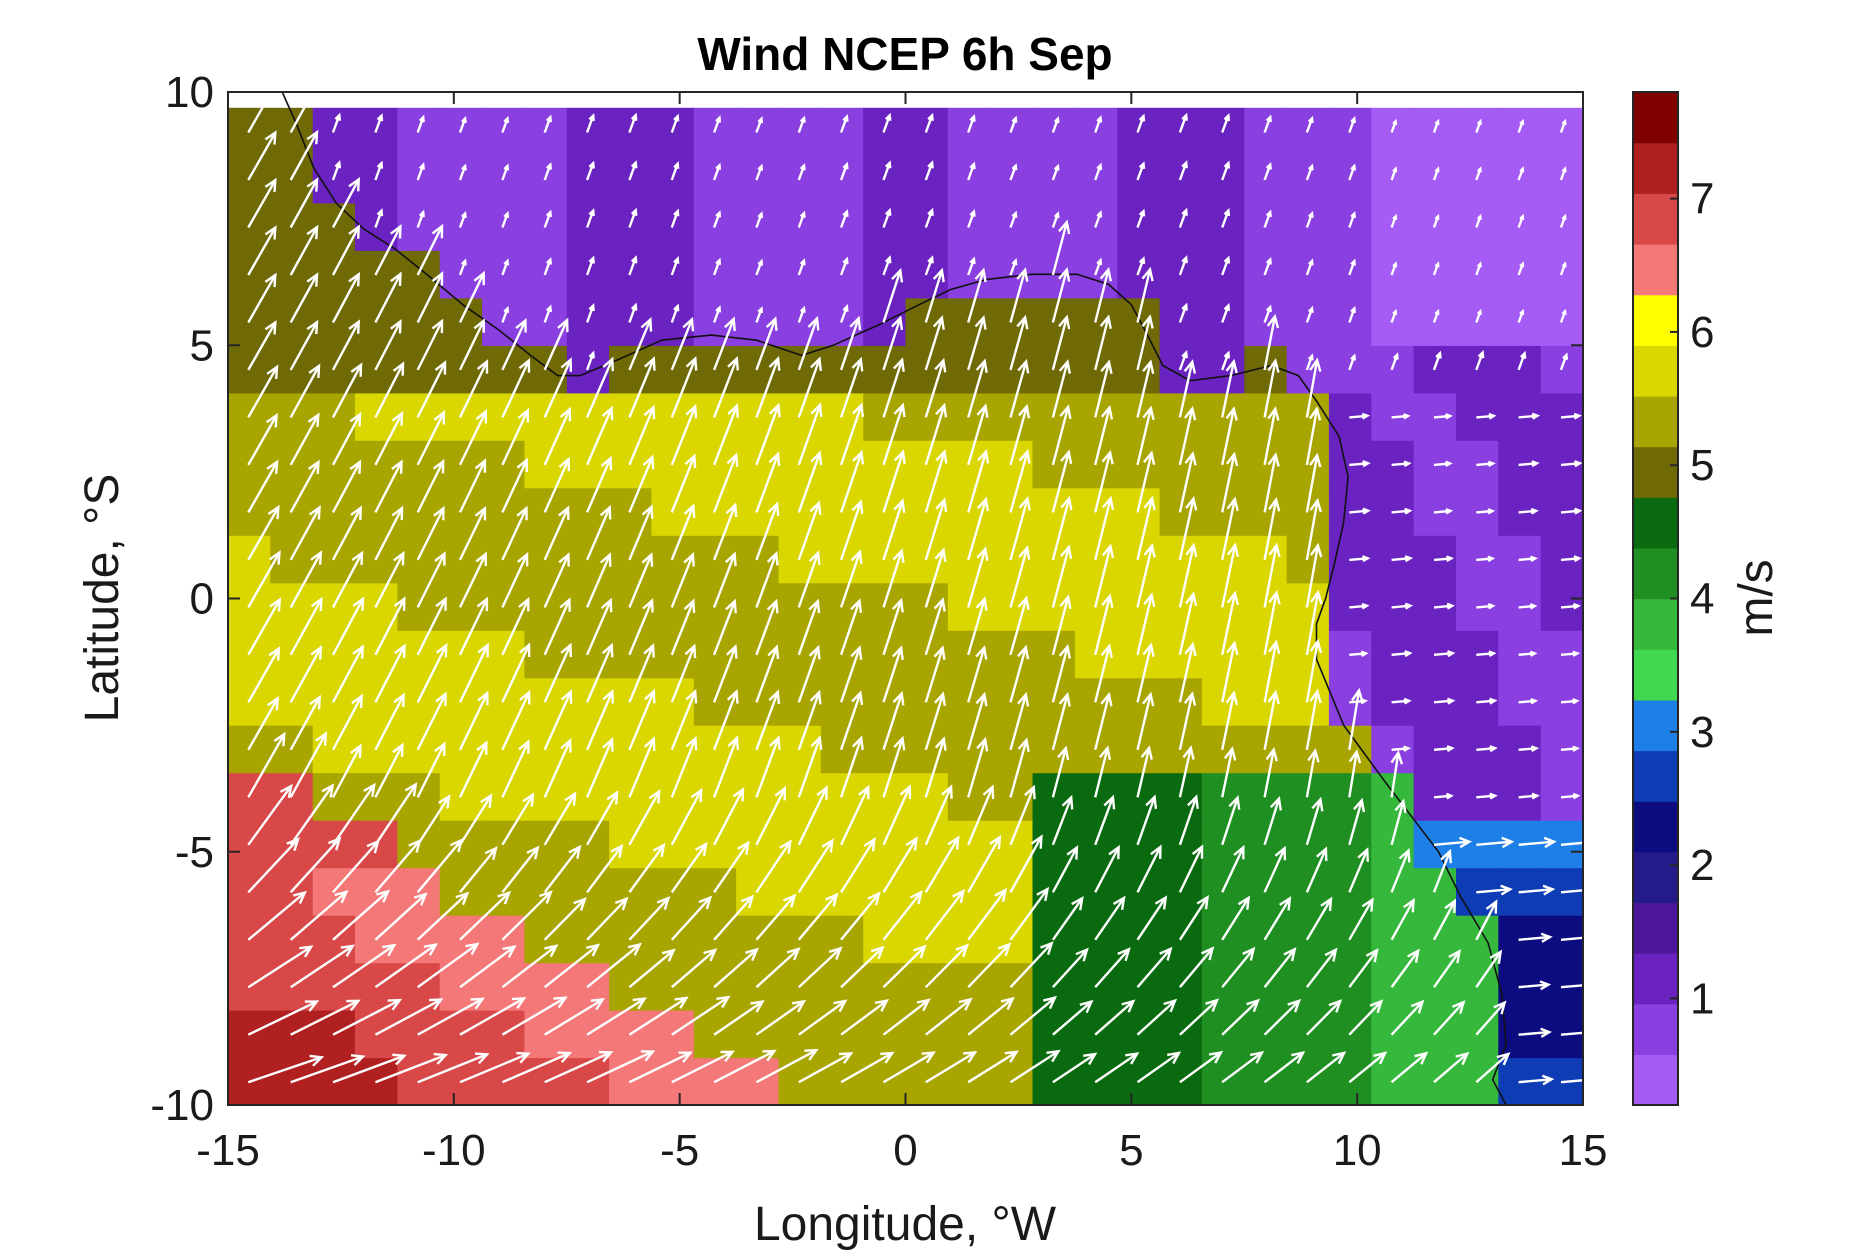 The width and height of the screenshot is (1875, 1255). I want to click on x-tick-label: -15, so click(228, 1150).